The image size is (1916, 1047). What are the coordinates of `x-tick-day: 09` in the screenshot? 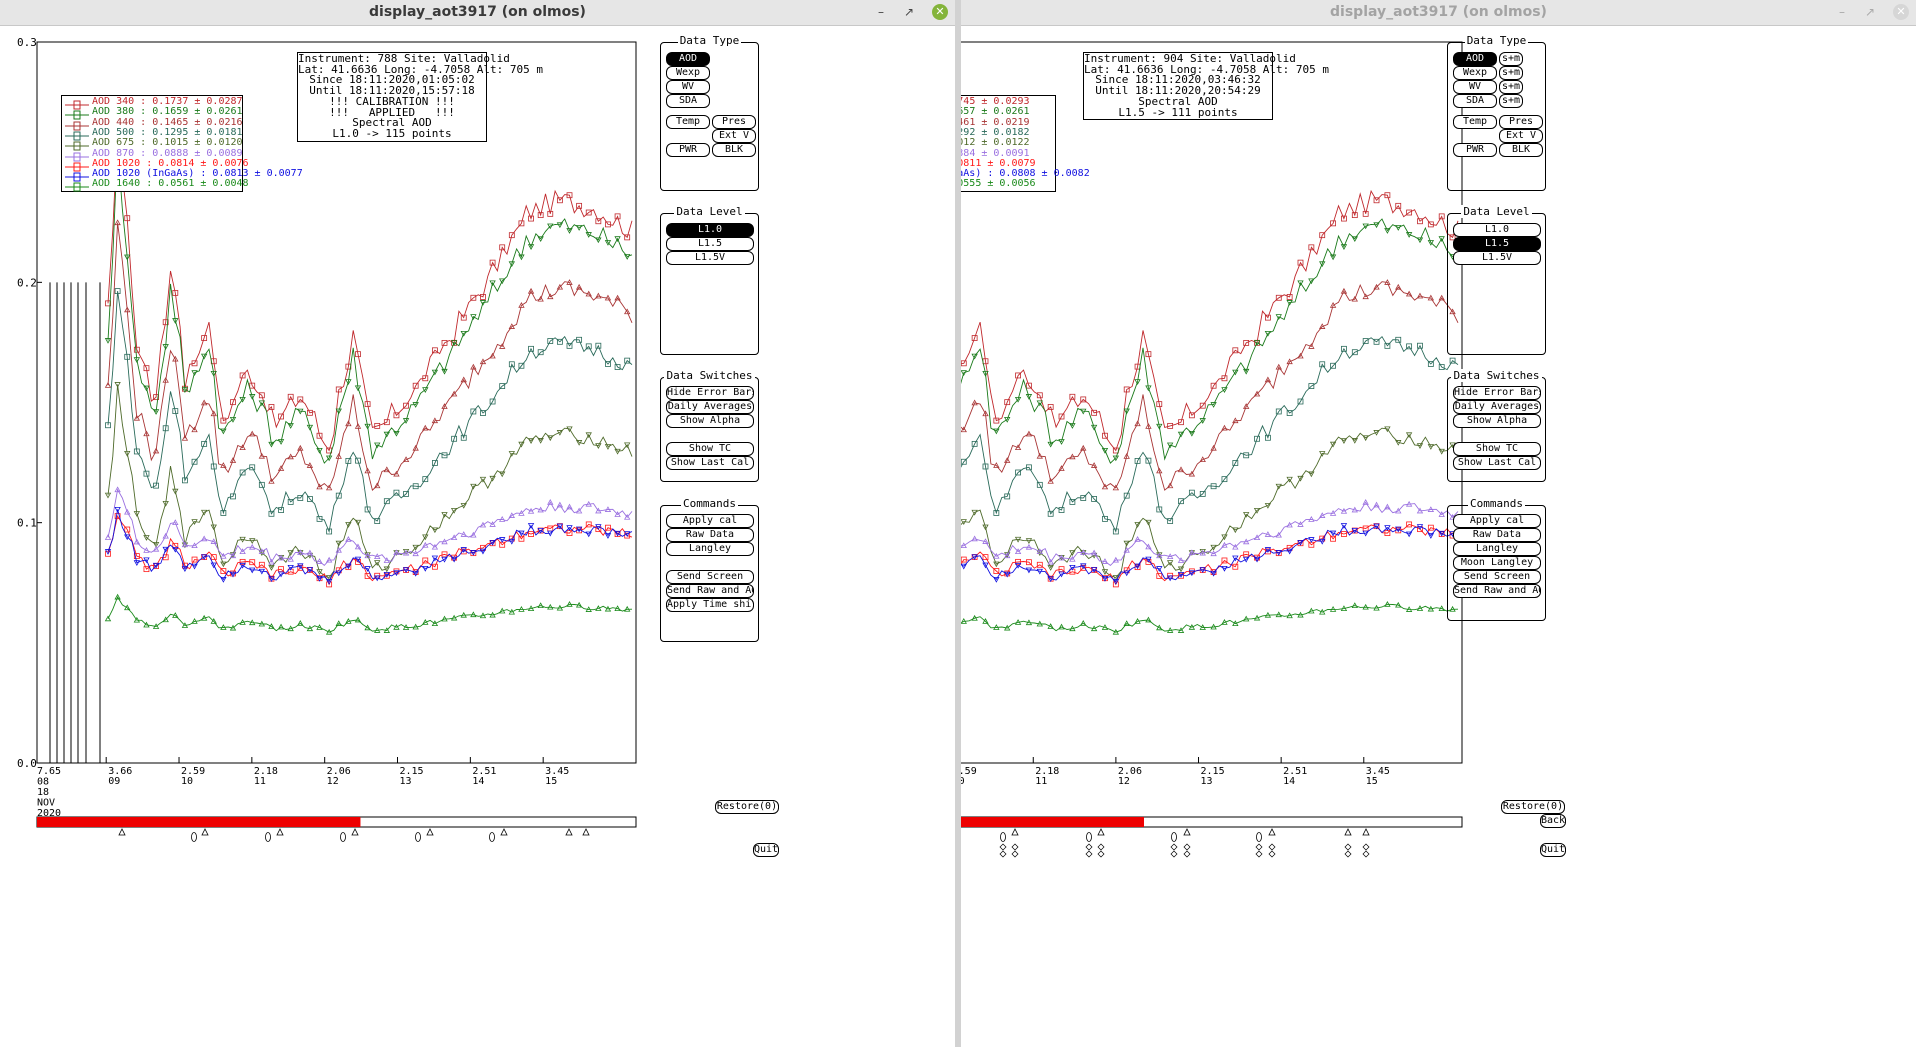 It's located at (114, 781).